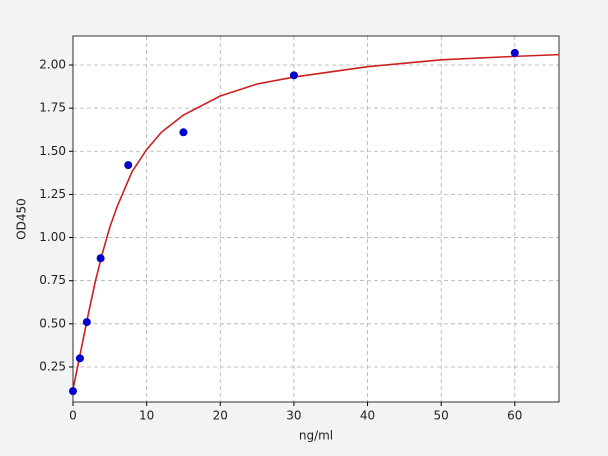 This screenshot has width=608, height=456. I want to click on y-tick-label: 0.75, so click(52, 280).